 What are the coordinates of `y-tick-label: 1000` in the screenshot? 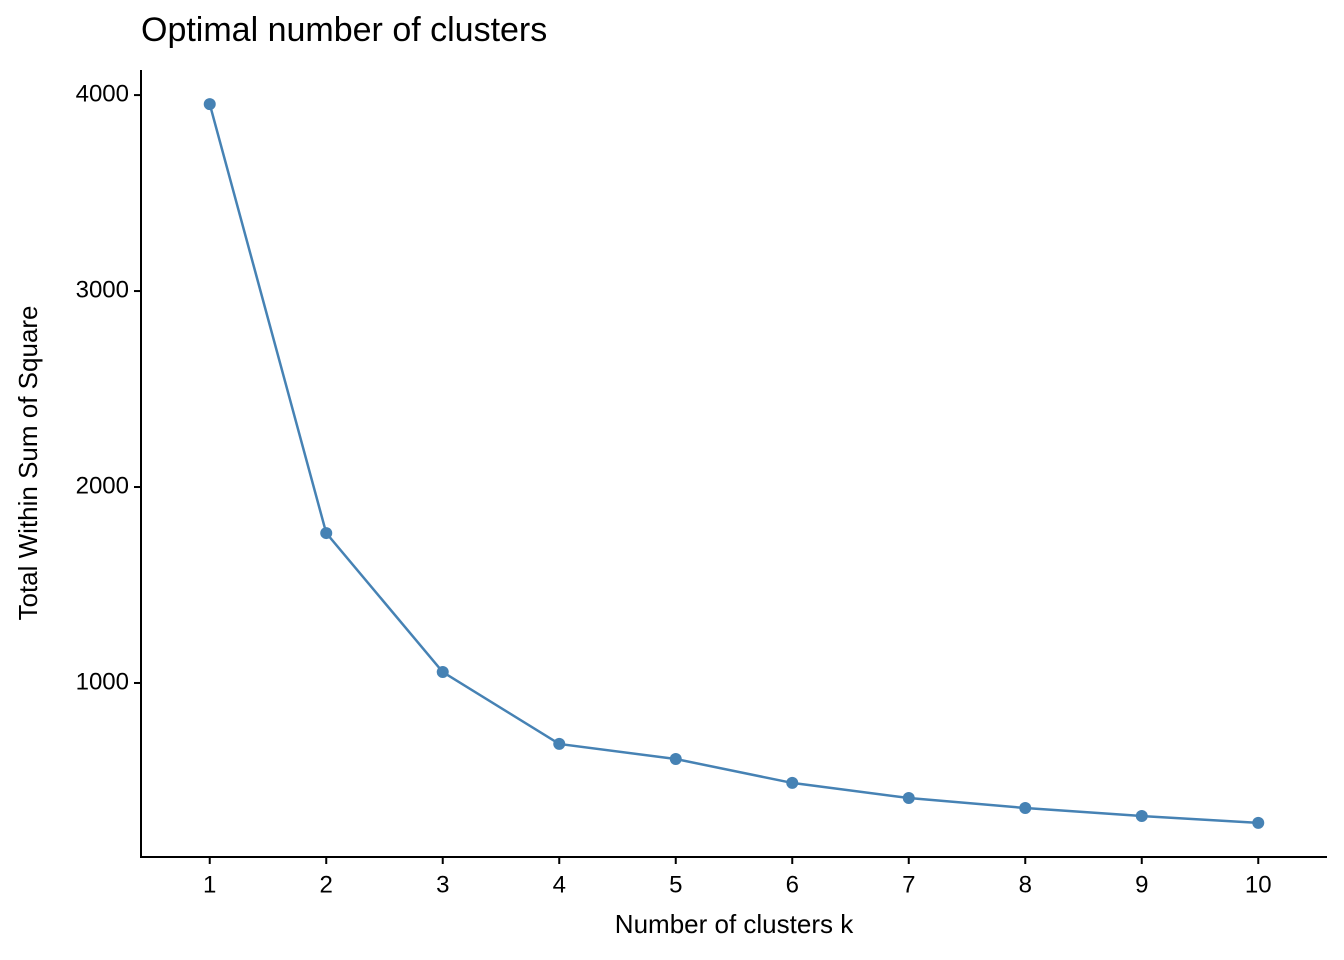 It's located at (102, 681).